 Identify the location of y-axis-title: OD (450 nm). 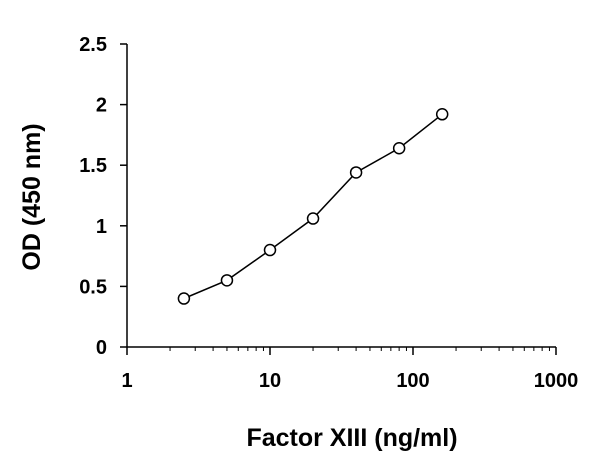
(32, 196).